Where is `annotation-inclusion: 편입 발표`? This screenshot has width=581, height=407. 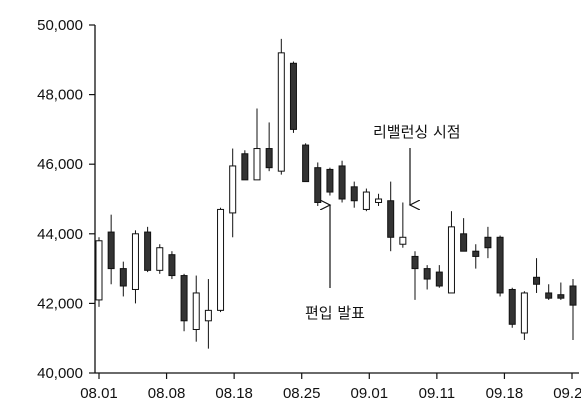 annotation-inclusion: 편입 발표 is located at coordinates (335, 313).